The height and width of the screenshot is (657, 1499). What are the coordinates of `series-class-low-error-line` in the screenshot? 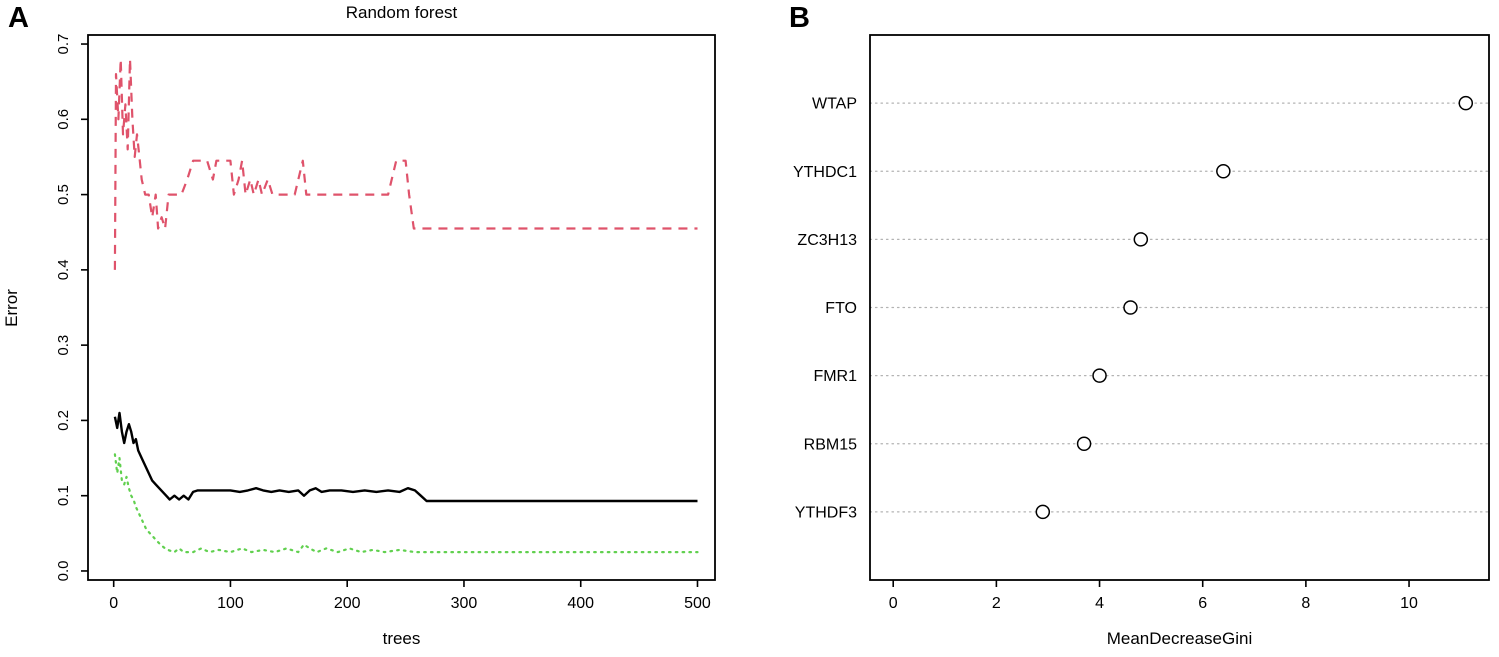 It's located at (406, 503).